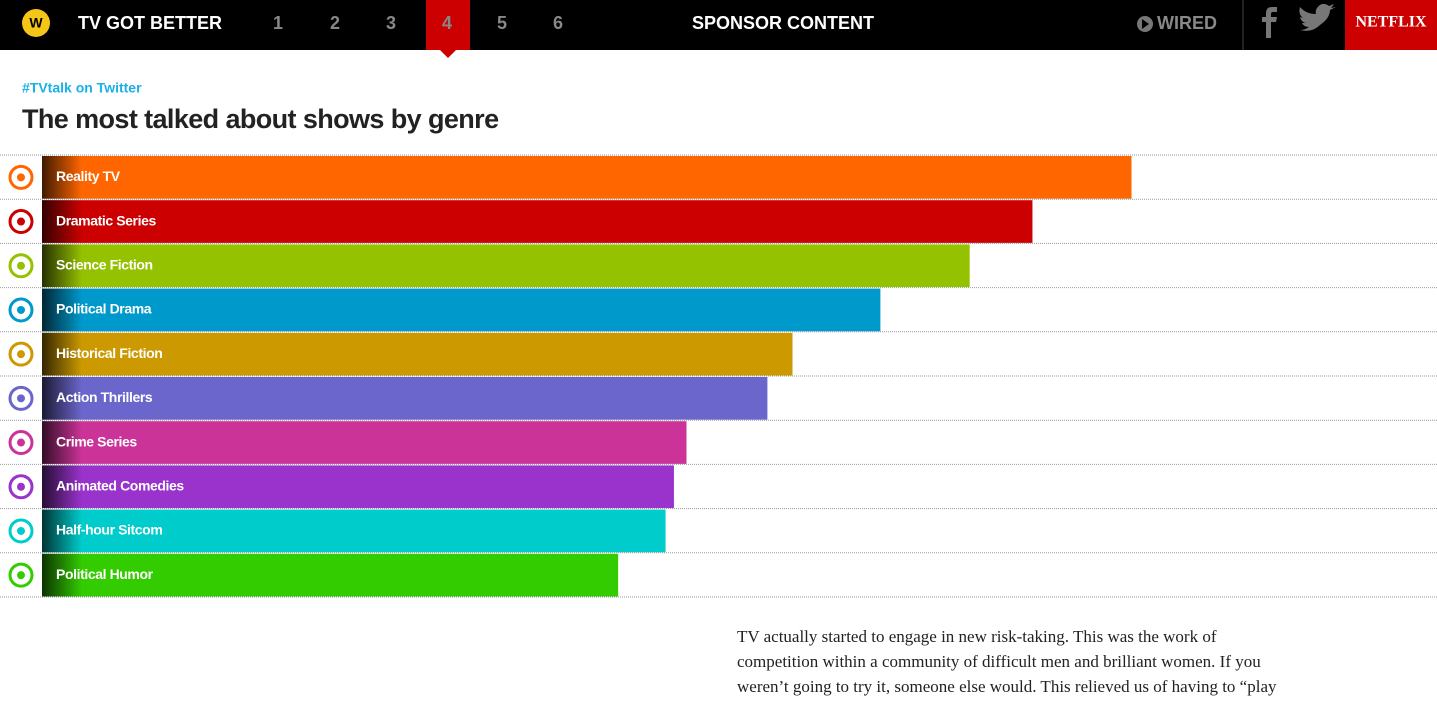  What do you see at coordinates (1391, 22) in the screenshot?
I see `netflix-logo: NETFLIX` at bounding box center [1391, 22].